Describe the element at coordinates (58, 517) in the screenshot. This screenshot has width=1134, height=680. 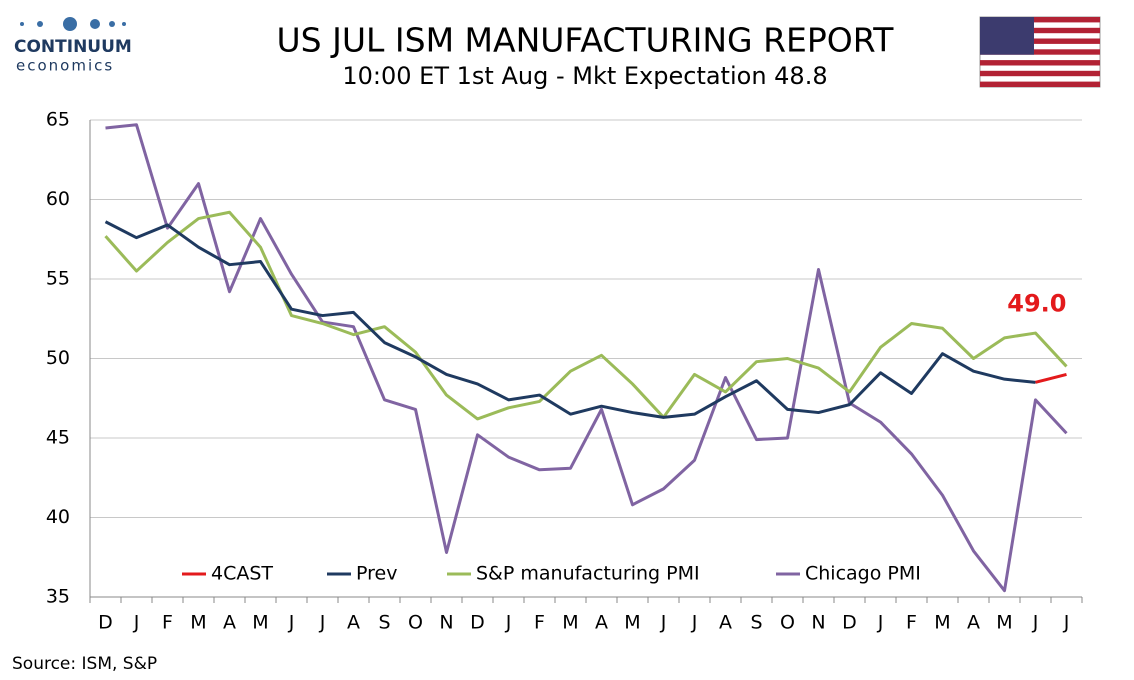
I see `y-tick-label: 40` at that location.